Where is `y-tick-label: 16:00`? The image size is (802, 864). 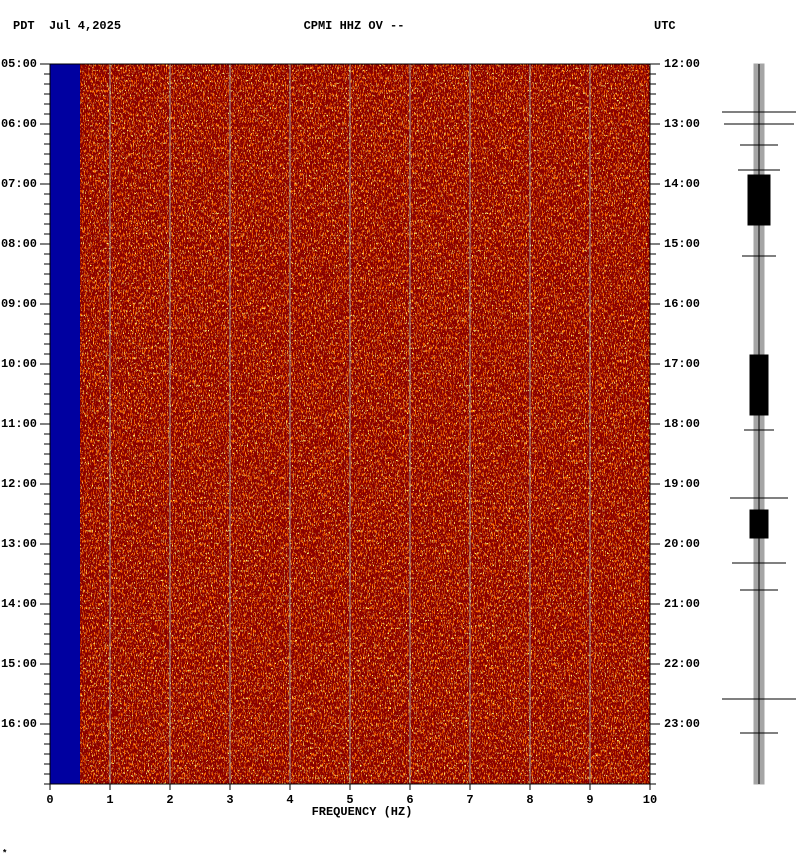
y-tick-label: 16:00 is located at coordinates (19, 724).